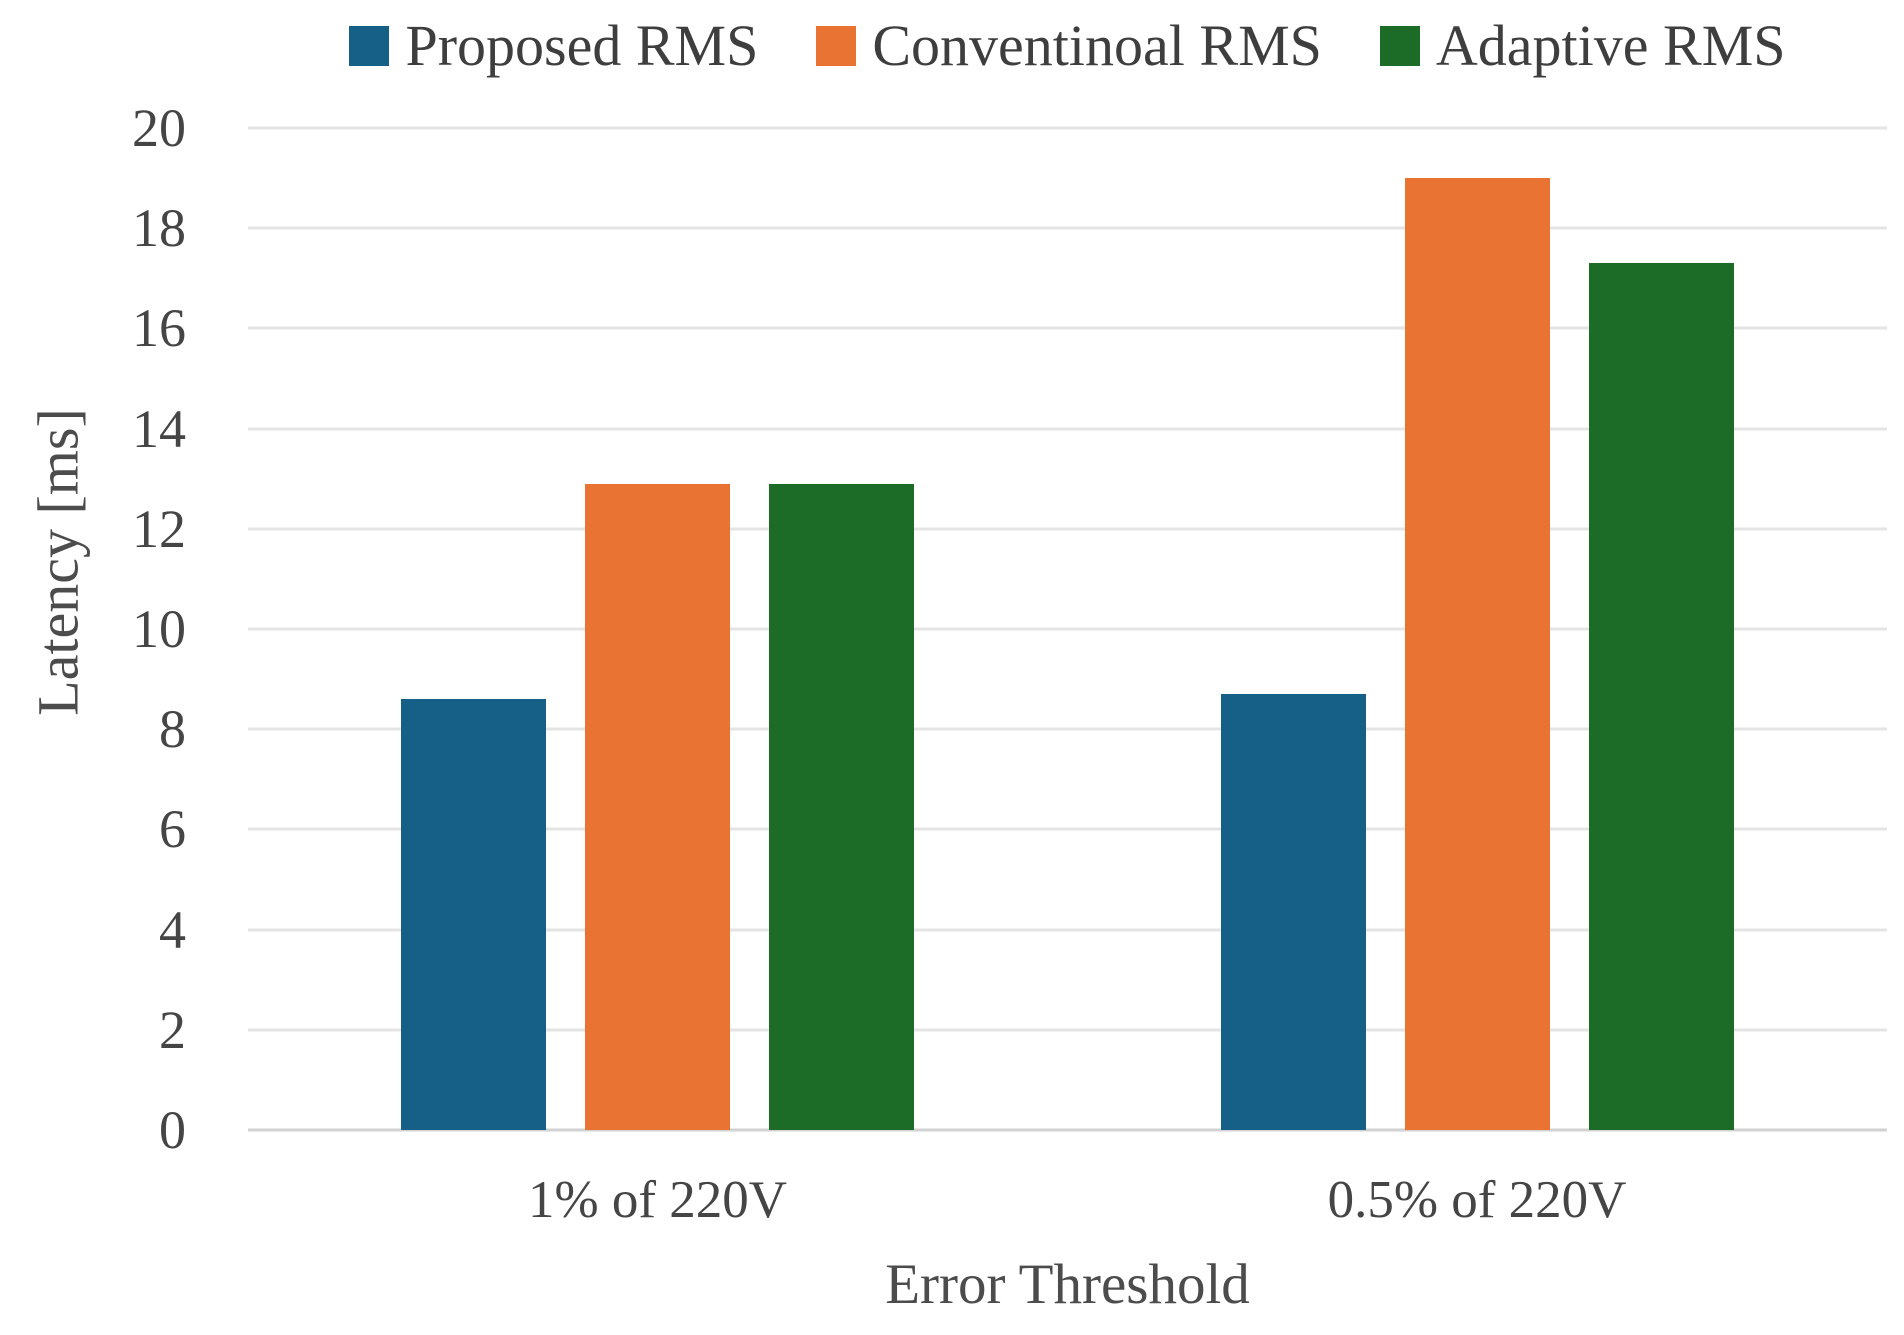 Image resolution: width=1904 pixels, height=1335 pixels. I want to click on y-tick-label: 0, so click(172, 1130).